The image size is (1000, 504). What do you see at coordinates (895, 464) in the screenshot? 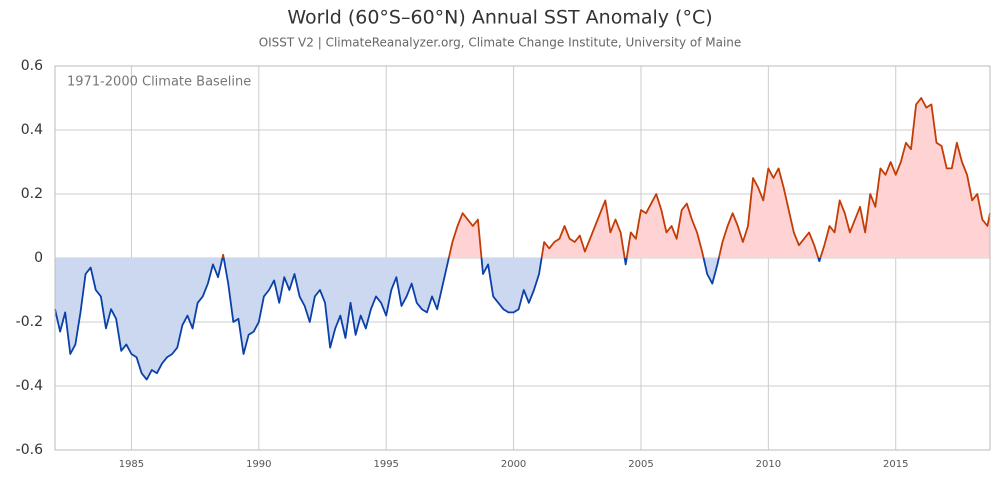
I see `x-tick-label: 2015` at bounding box center [895, 464].